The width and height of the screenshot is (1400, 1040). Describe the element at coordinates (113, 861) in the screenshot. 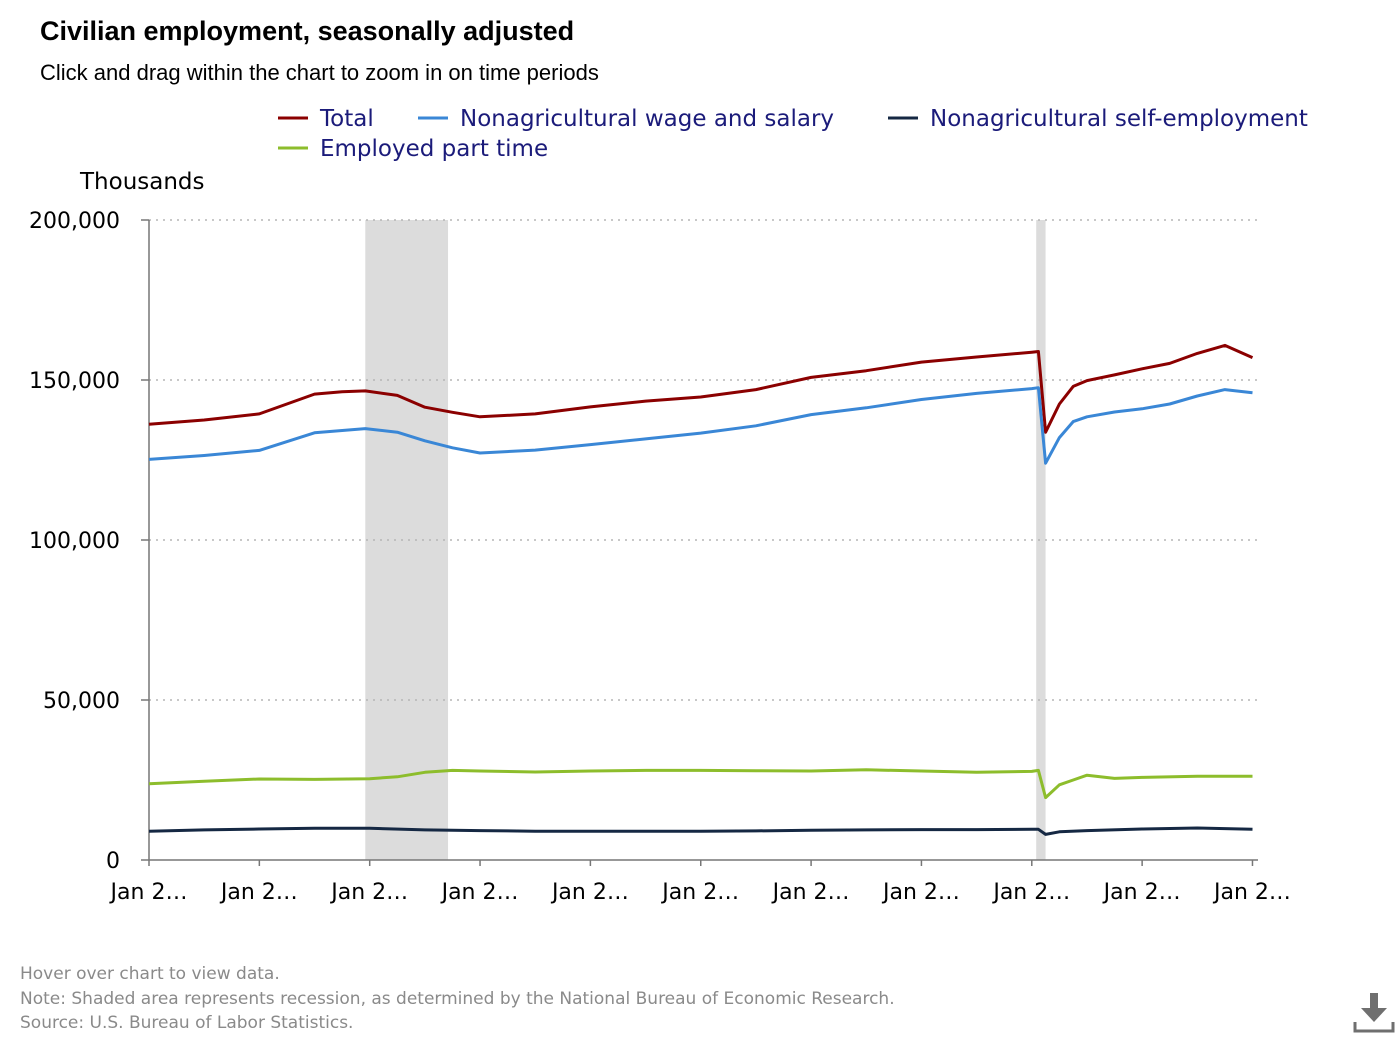

I see `y-tick-label-0: 0` at that location.